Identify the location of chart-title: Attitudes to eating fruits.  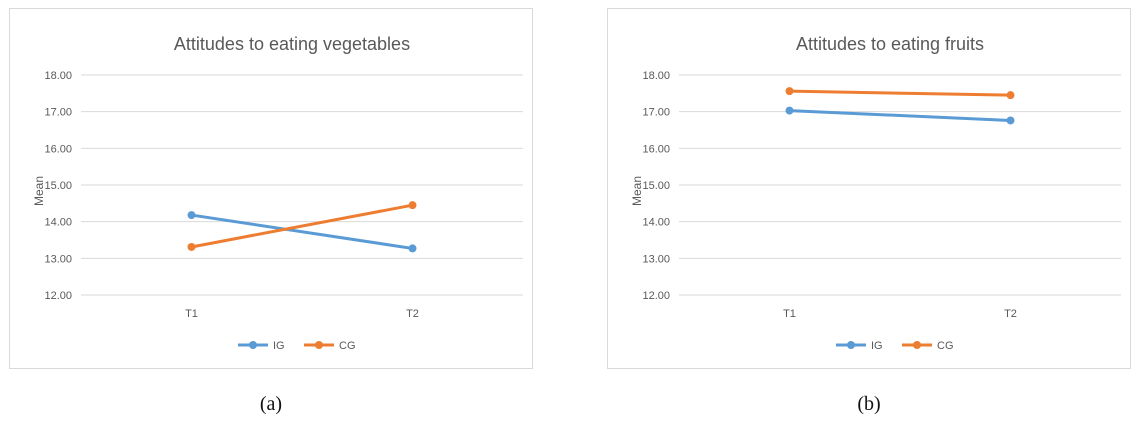
(890, 44).